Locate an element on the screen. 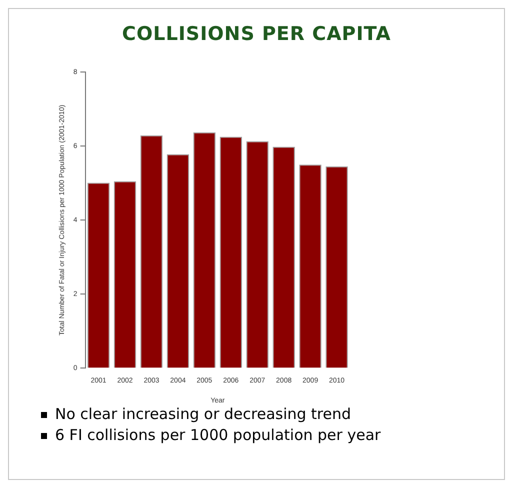  text: No clear increasing or decreasing trend is located at coordinates (203, 414).